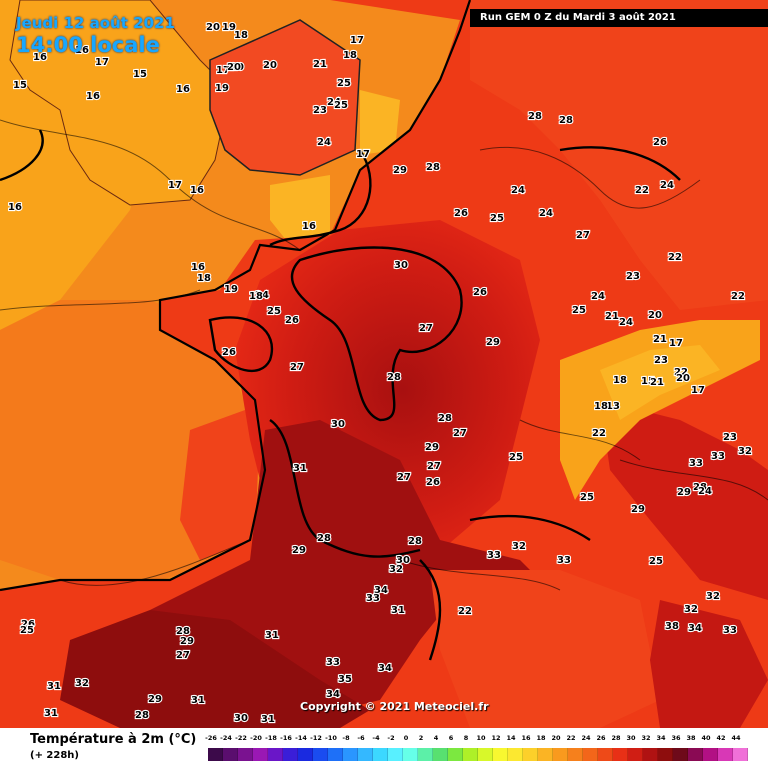  Describe the element at coordinates (706, 738) in the screenshot. I see `legend-tick-label: 40` at that location.